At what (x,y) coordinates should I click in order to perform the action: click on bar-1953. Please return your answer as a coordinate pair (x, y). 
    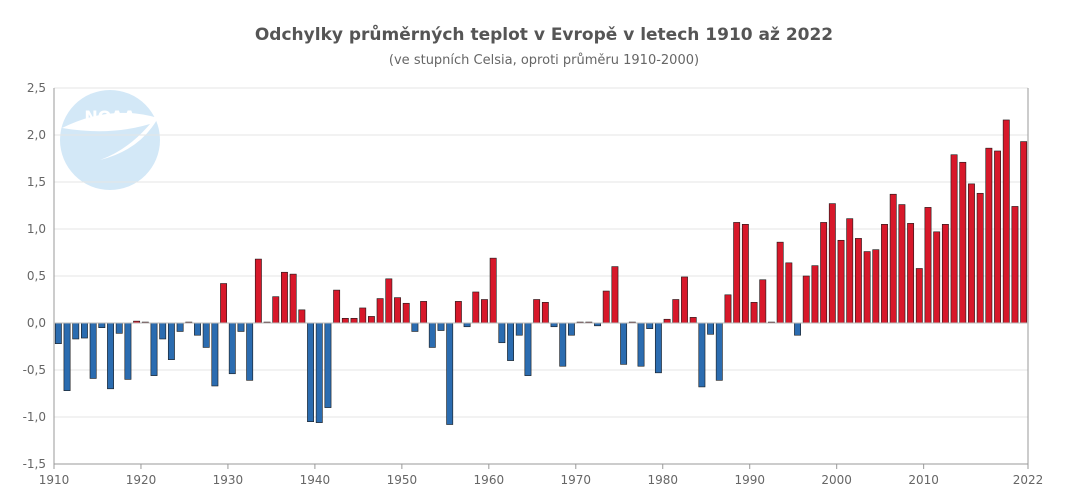
    Looking at the image, I should click on (424, 312).